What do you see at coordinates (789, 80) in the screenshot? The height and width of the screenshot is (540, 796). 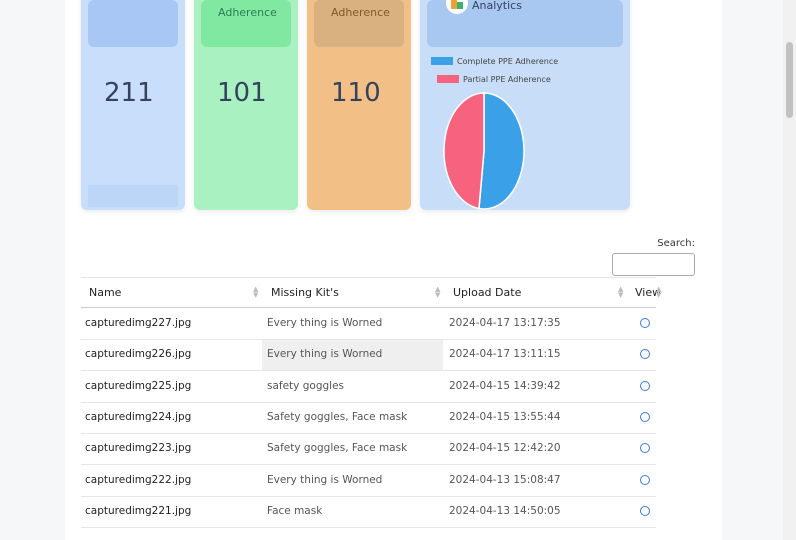 I see `scrollbar-thumb` at bounding box center [789, 80].